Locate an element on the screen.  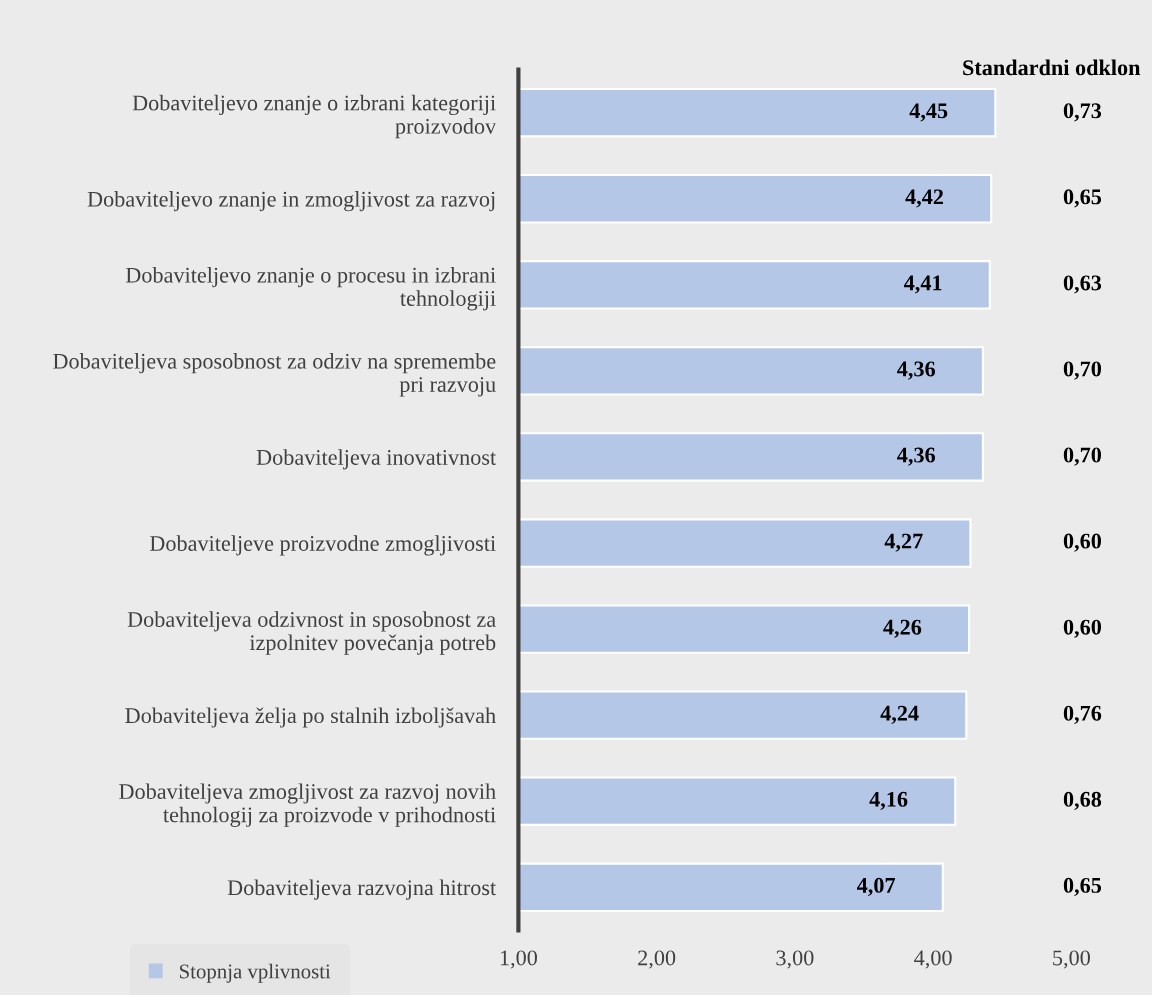
x-tick-label: 5,00 is located at coordinates (1071, 959).